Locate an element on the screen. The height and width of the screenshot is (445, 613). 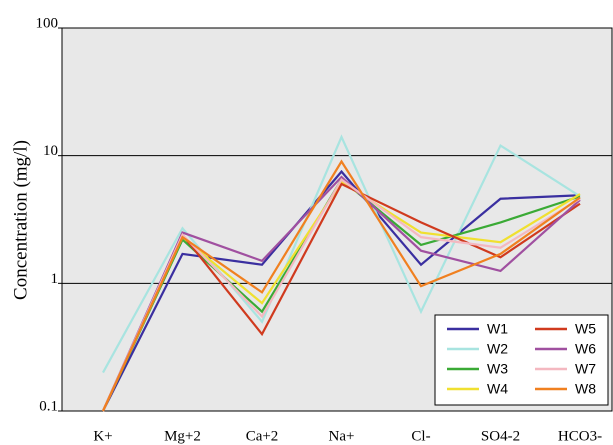
y-tick-label: 0.1 is located at coordinates (48, 406).